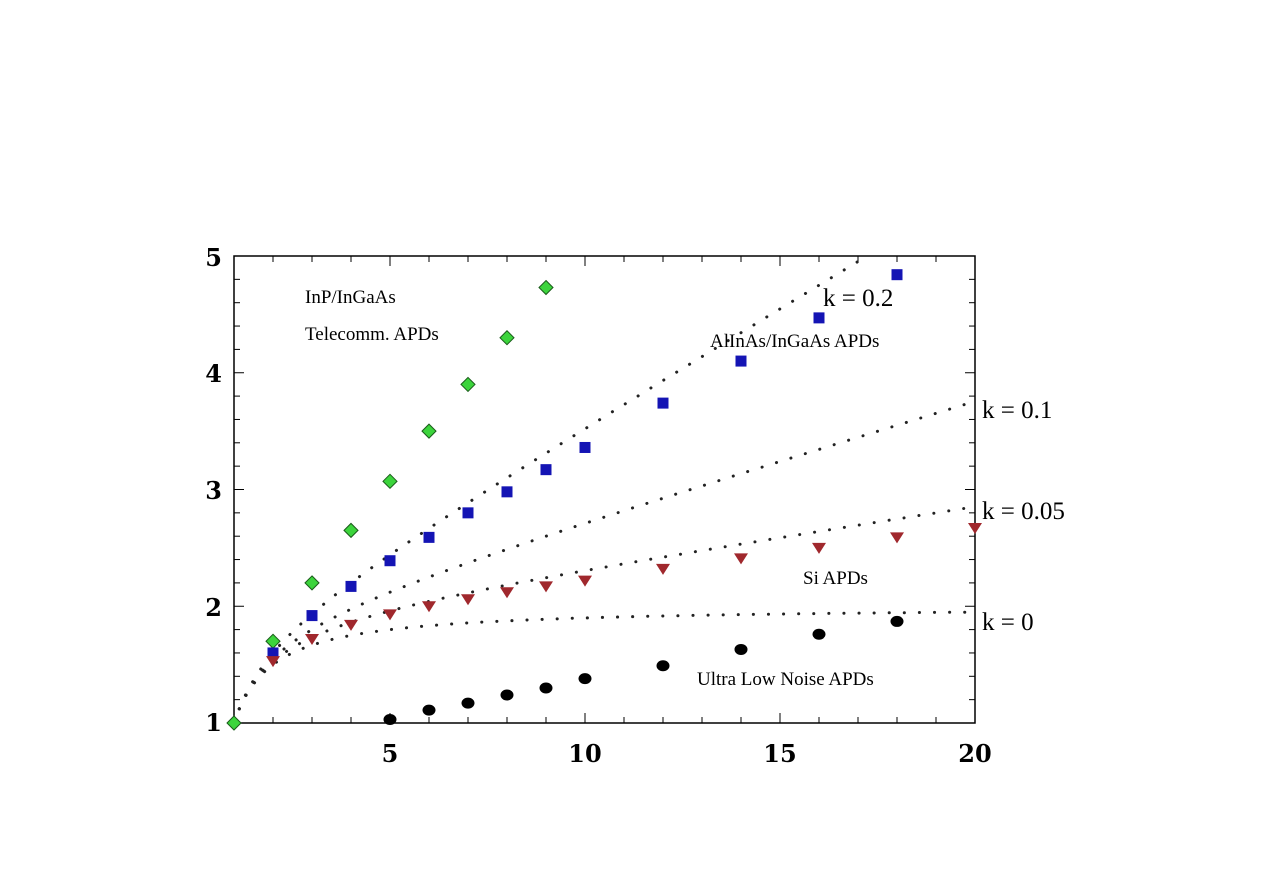 Image resolution: width=1263 pixels, height=893 pixels. I want to click on y-tick-label: 4, so click(213, 373).